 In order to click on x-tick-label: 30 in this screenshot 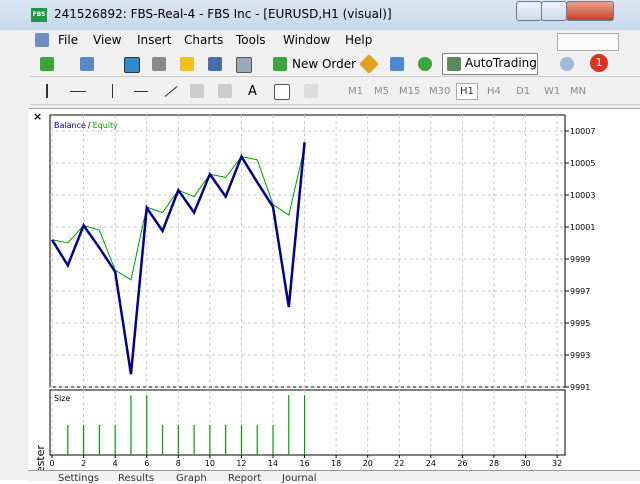, I will do `click(525, 463)`.